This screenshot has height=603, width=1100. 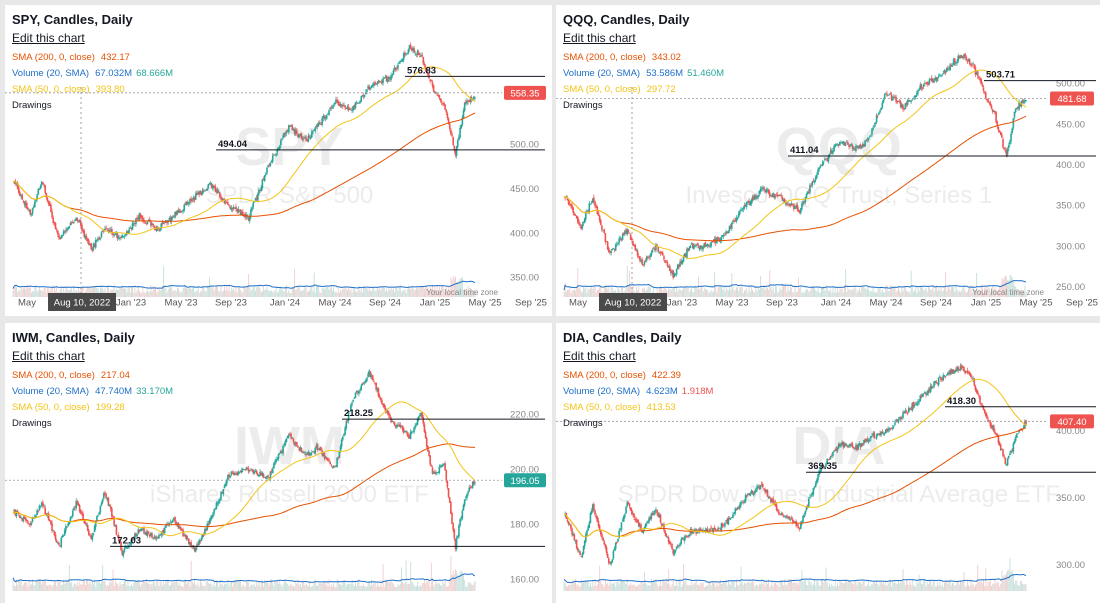 I want to click on indicator-volume: Volume (20, SMA) 67.032M 68.666M, so click(x=92, y=74).